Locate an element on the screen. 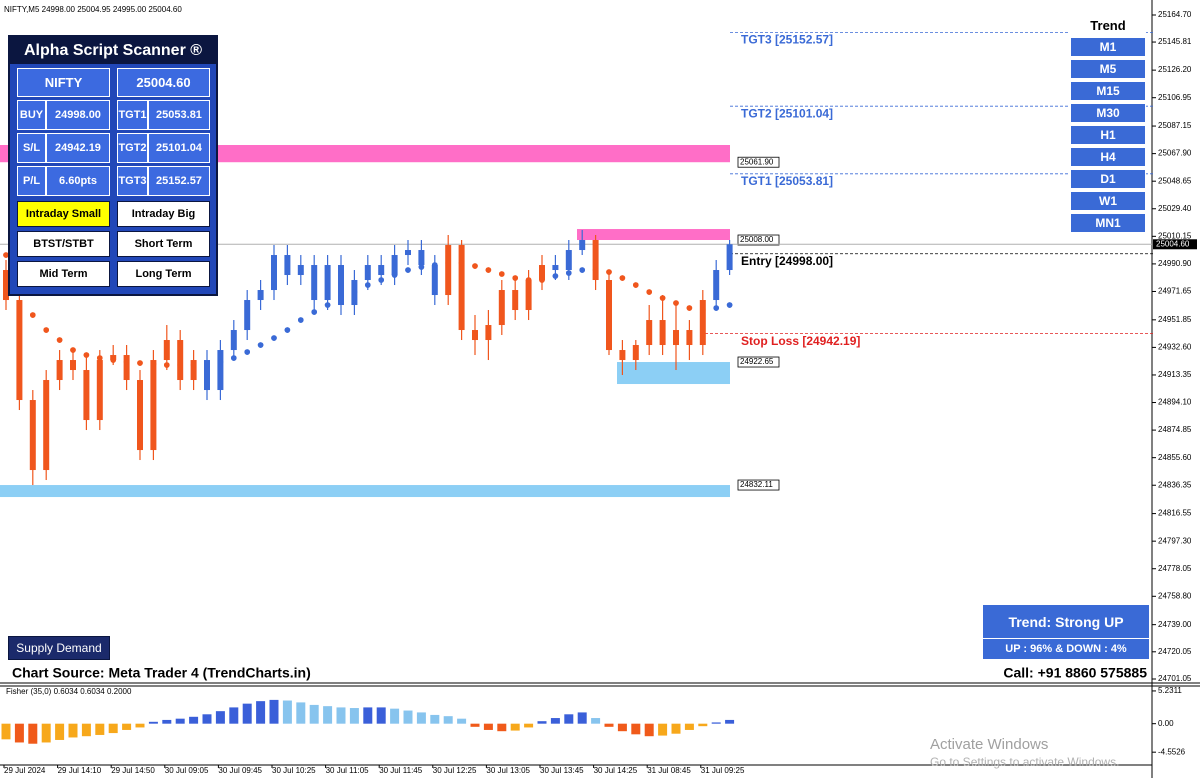 The image size is (1200, 778). level-label: Entry [24998.00] is located at coordinates (787, 261).